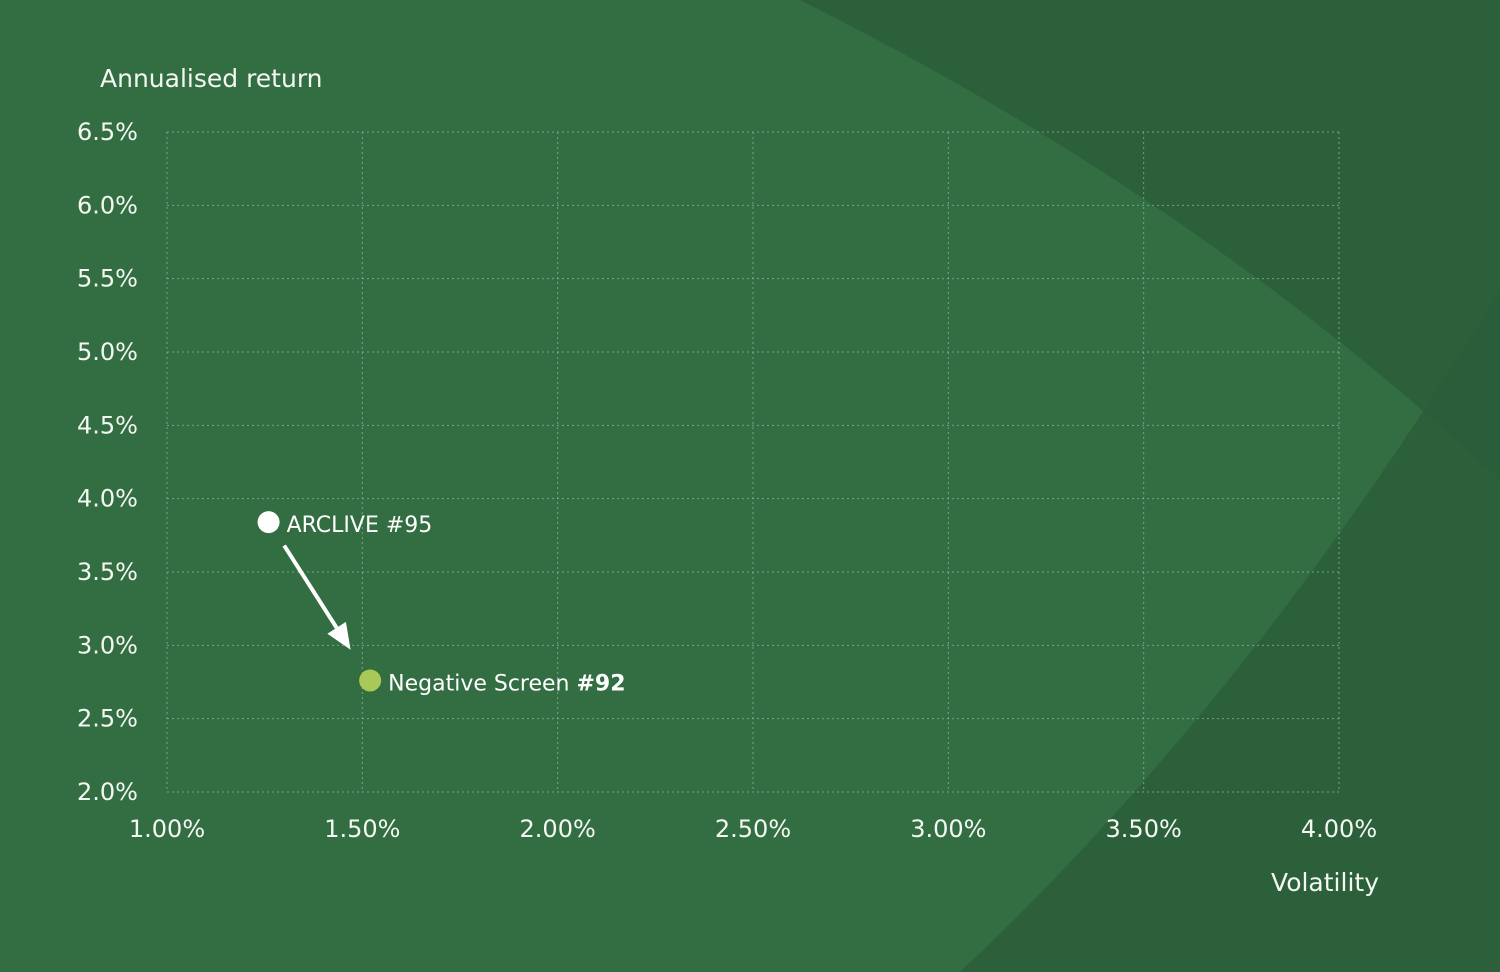 The width and height of the screenshot is (1500, 972). I want to click on x-tick-label: 1.00%, so click(167, 829).